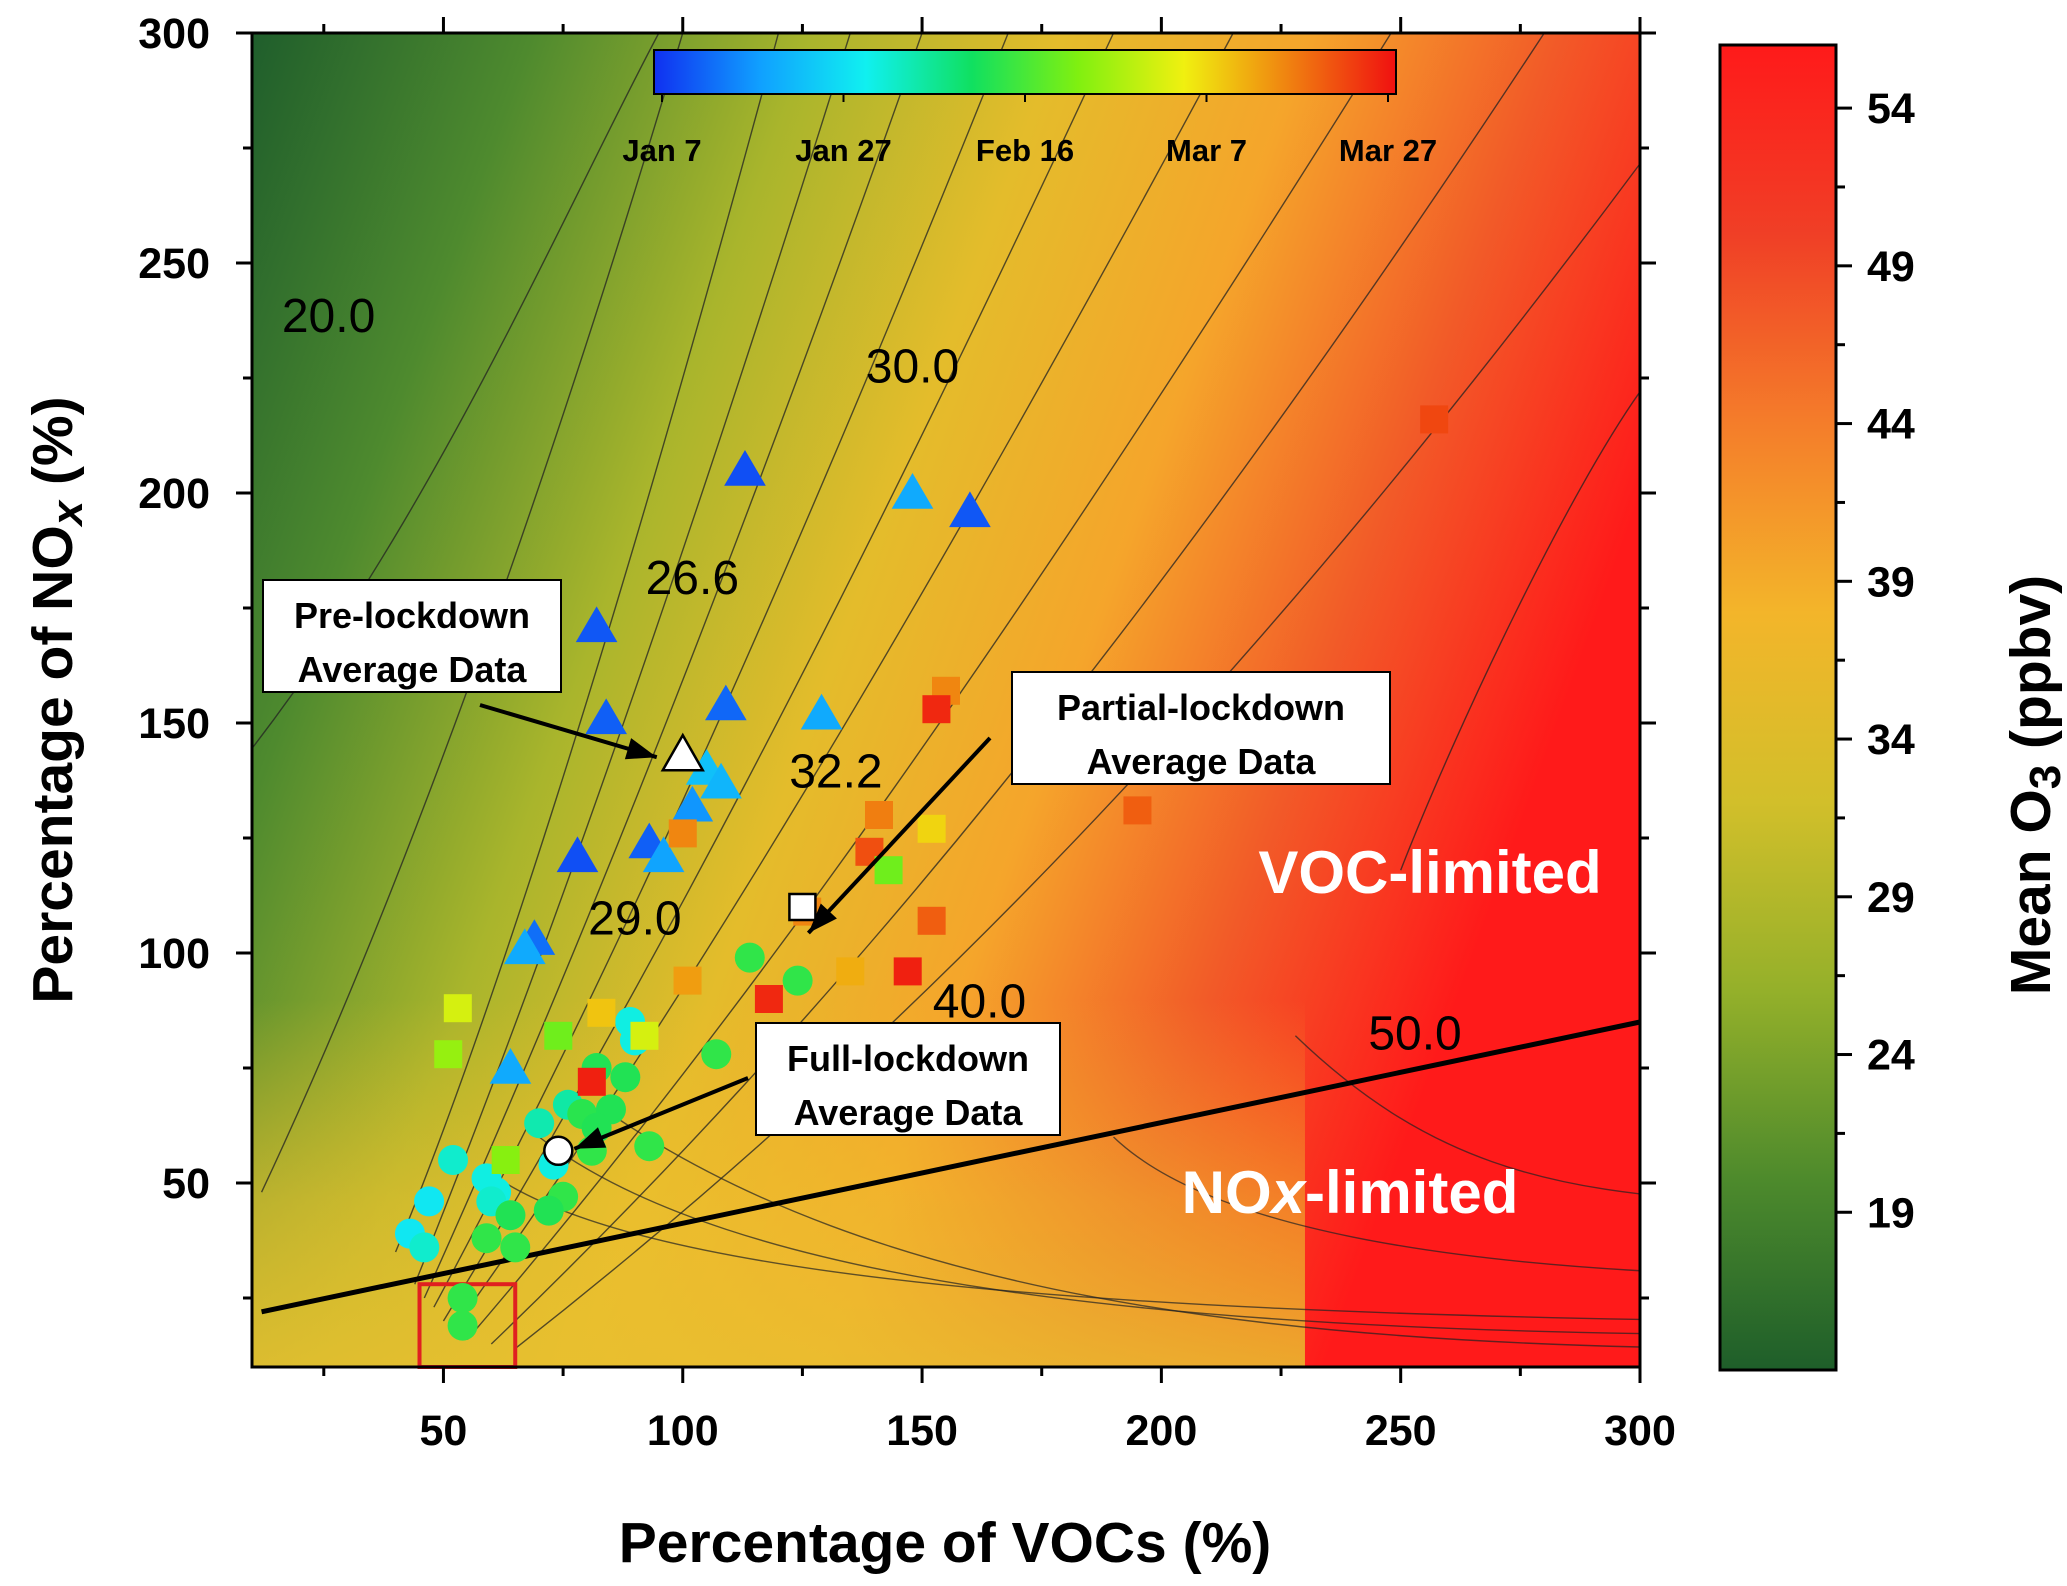  I want to click on annotation-text: Full-lockdown, so click(908, 1058).